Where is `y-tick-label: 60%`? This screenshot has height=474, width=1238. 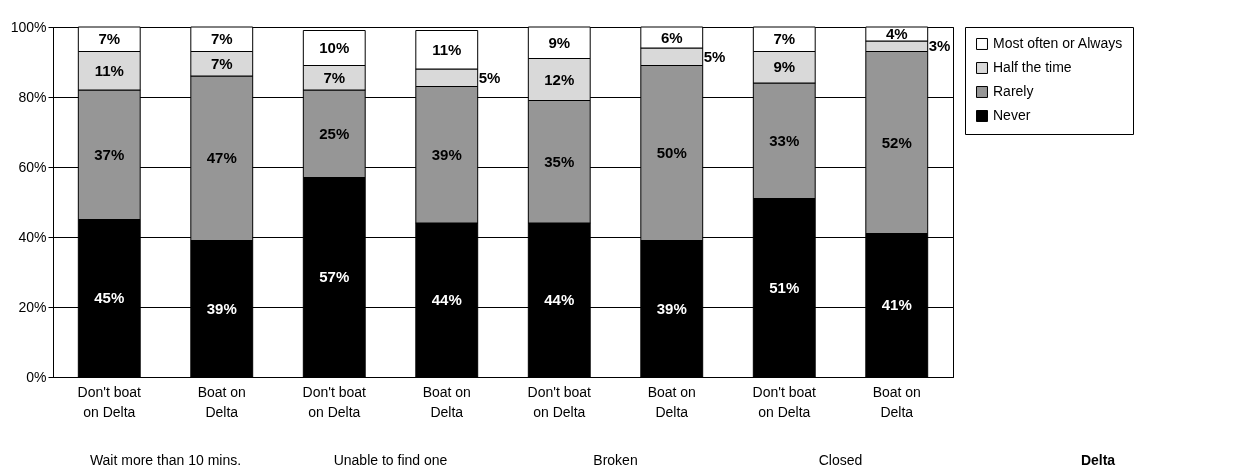 y-tick-label: 60% is located at coordinates (32, 166).